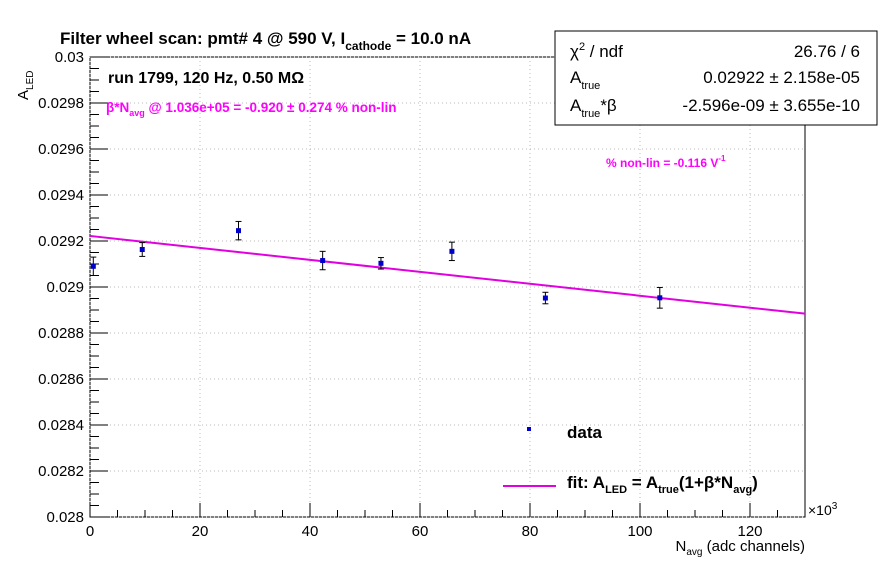 The image size is (896, 572). I want to click on fit-layer, so click(447, 274).